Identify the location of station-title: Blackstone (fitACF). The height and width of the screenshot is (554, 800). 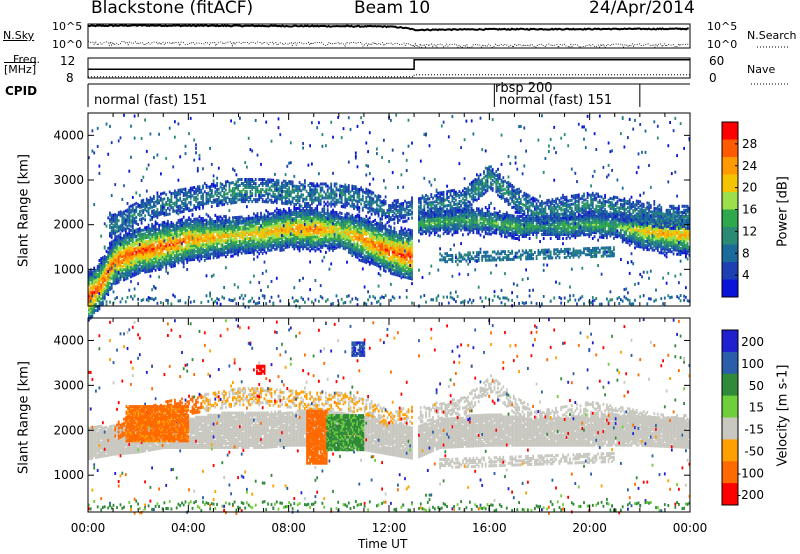
(172, 9).